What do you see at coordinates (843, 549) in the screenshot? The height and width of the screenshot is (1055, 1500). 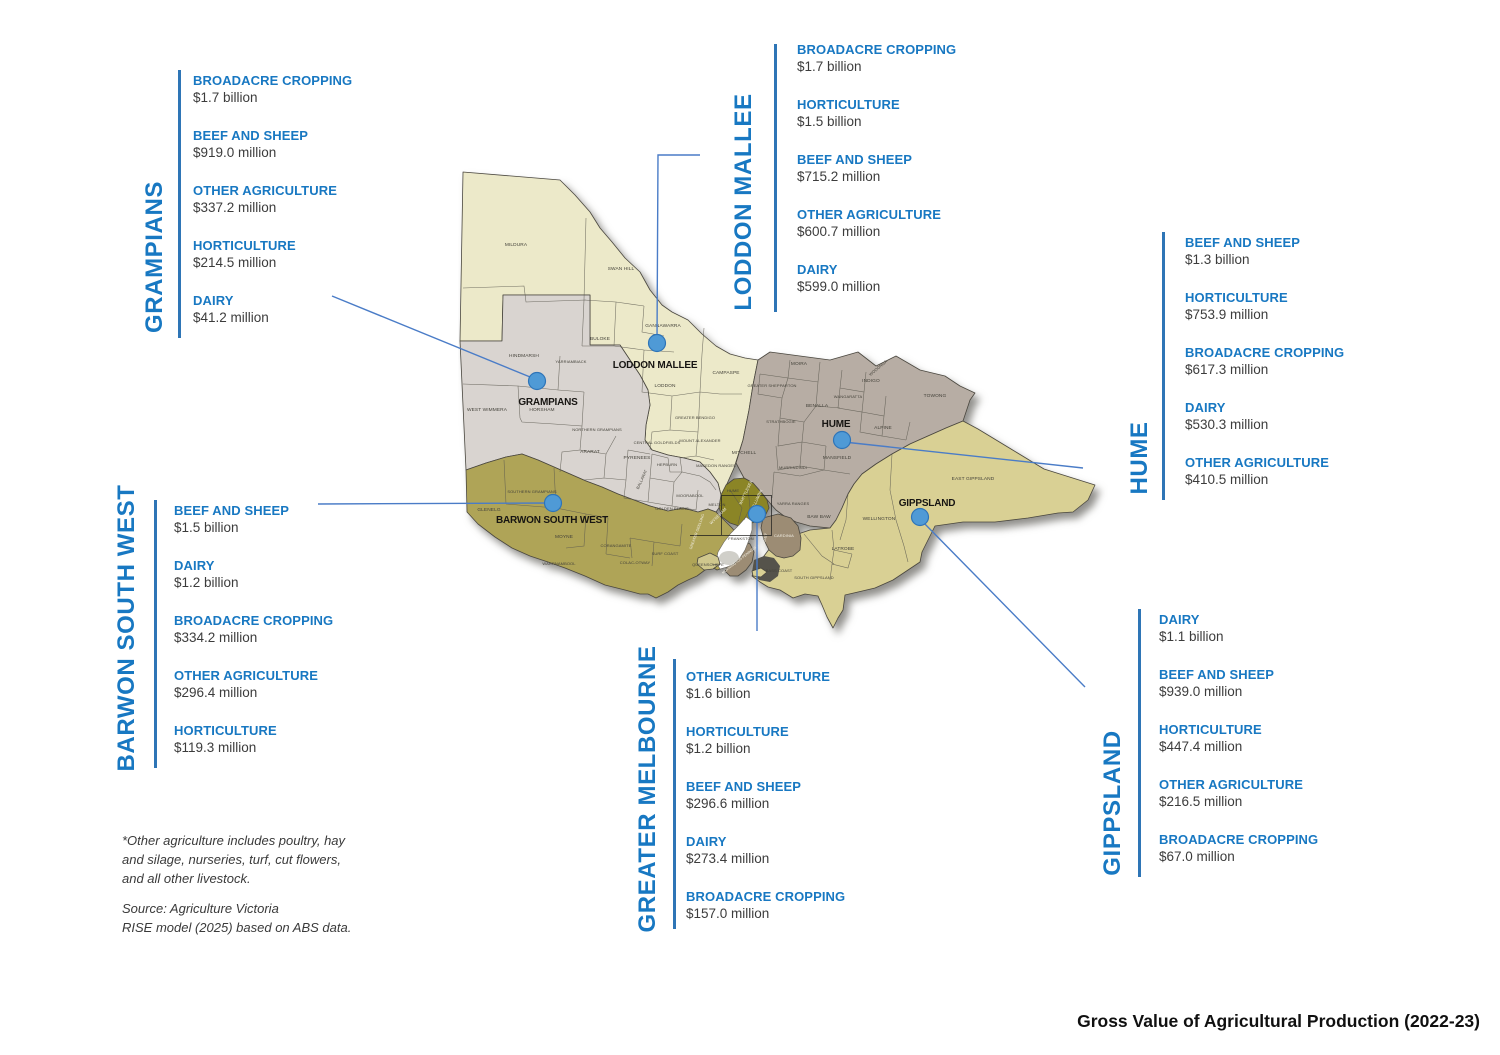 I see `map-label-latrobe: LATROBE` at bounding box center [843, 549].